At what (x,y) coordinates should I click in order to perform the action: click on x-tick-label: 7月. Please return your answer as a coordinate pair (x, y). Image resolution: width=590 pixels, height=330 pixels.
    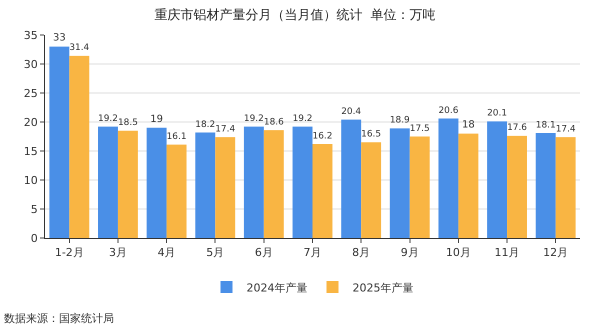
    Looking at the image, I should click on (313, 253).